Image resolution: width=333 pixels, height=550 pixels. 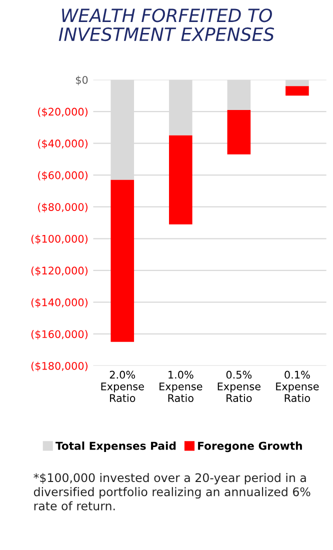 I want to click on y-tick-label: ($100,000), so click(x=59, y=239).